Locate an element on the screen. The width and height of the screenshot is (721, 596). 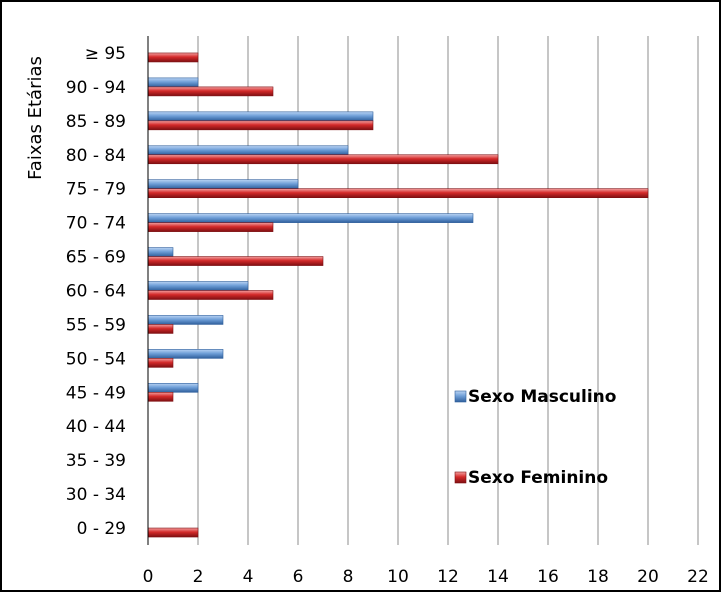
y-tick-label: 85 - 89 is located at coordinates (96, 122).